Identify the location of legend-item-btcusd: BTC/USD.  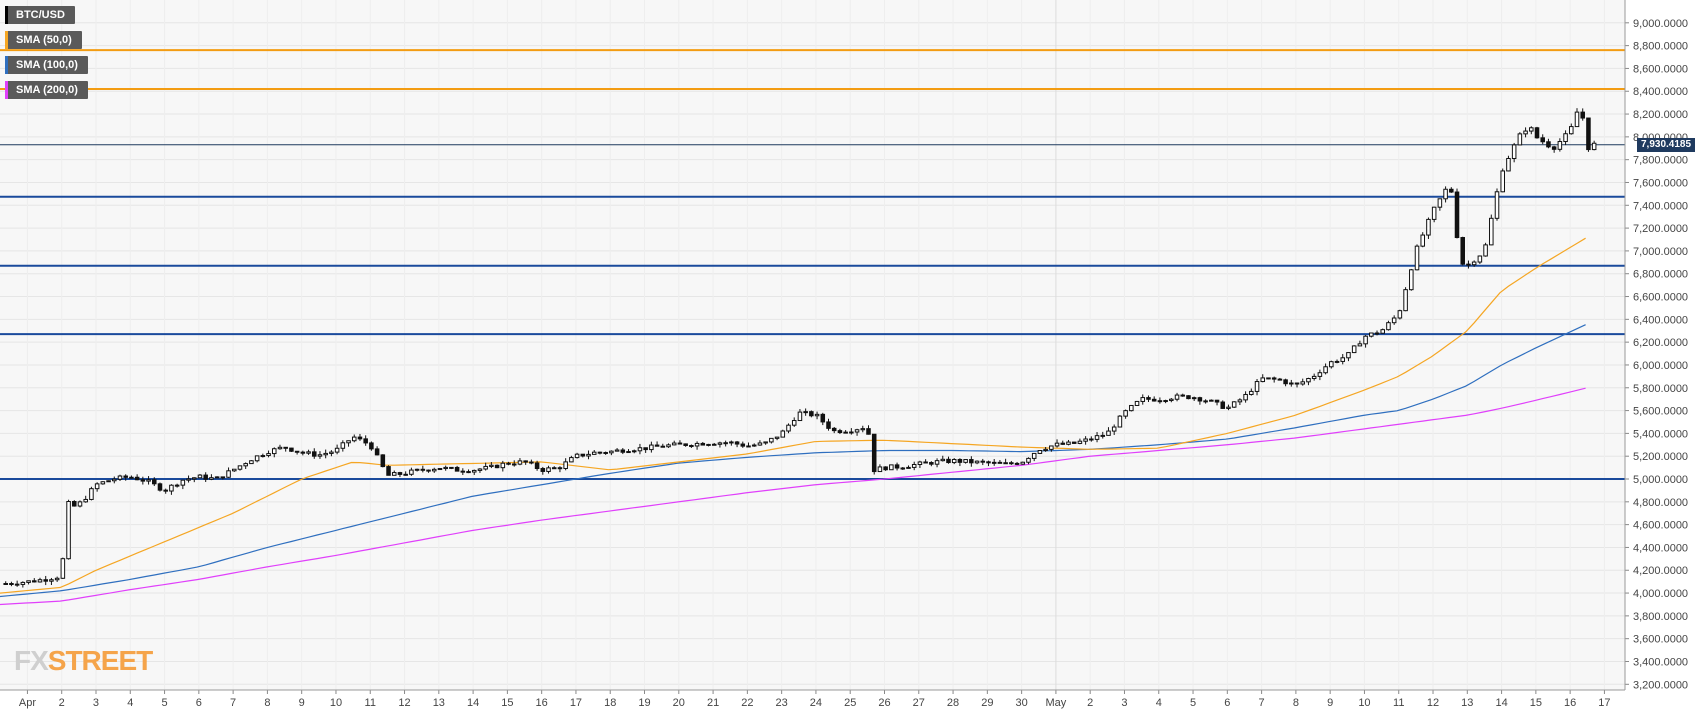
(40, 15).